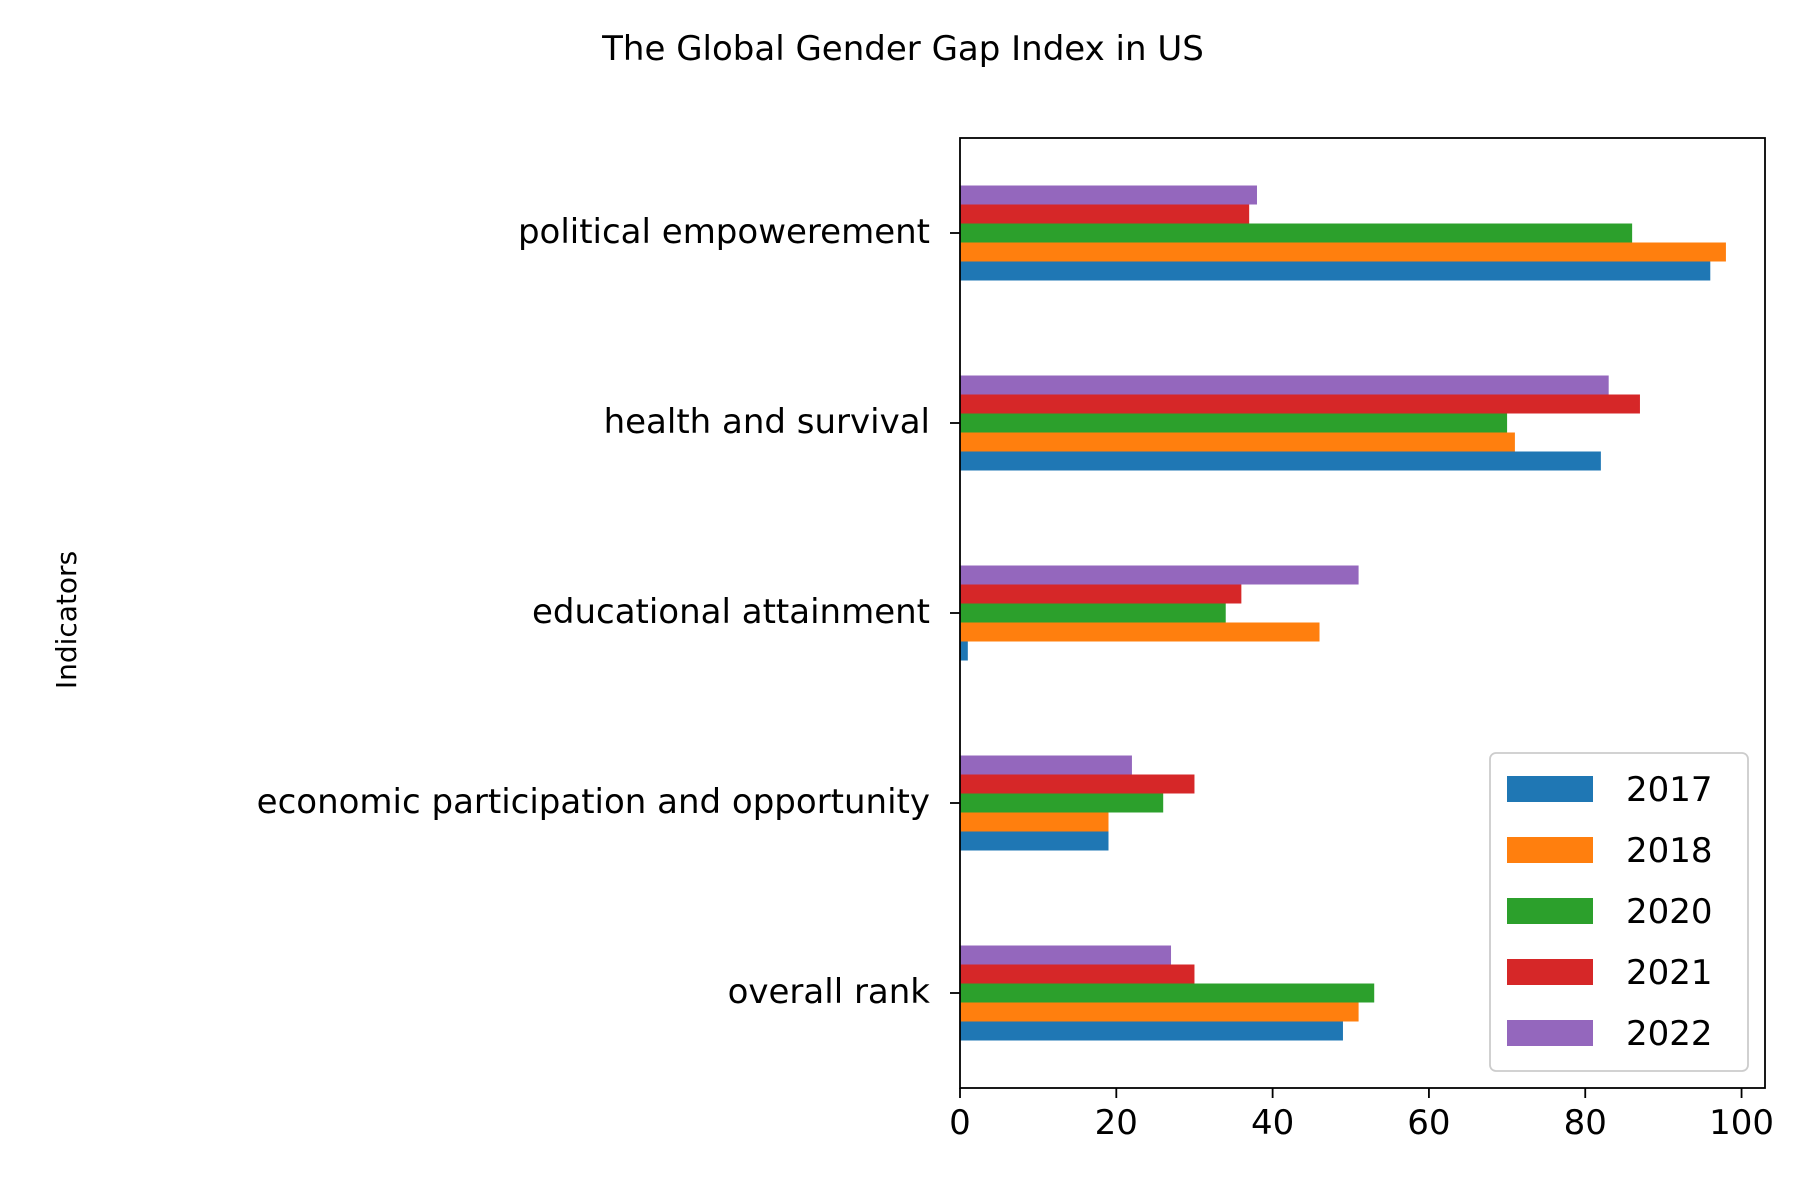 The height and width of the screenshot is (1204, 1800). I want to click on y-axis-label: Indicators, so click(66, 620).